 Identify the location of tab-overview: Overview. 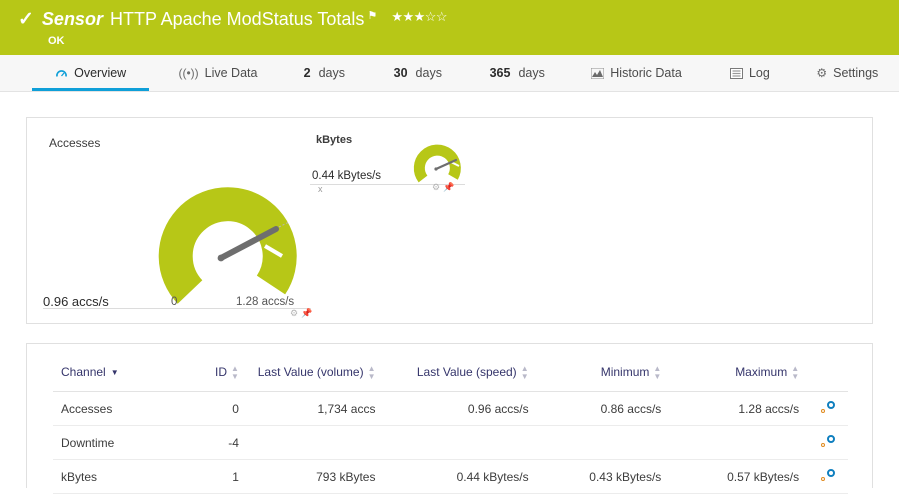
(91, 73).